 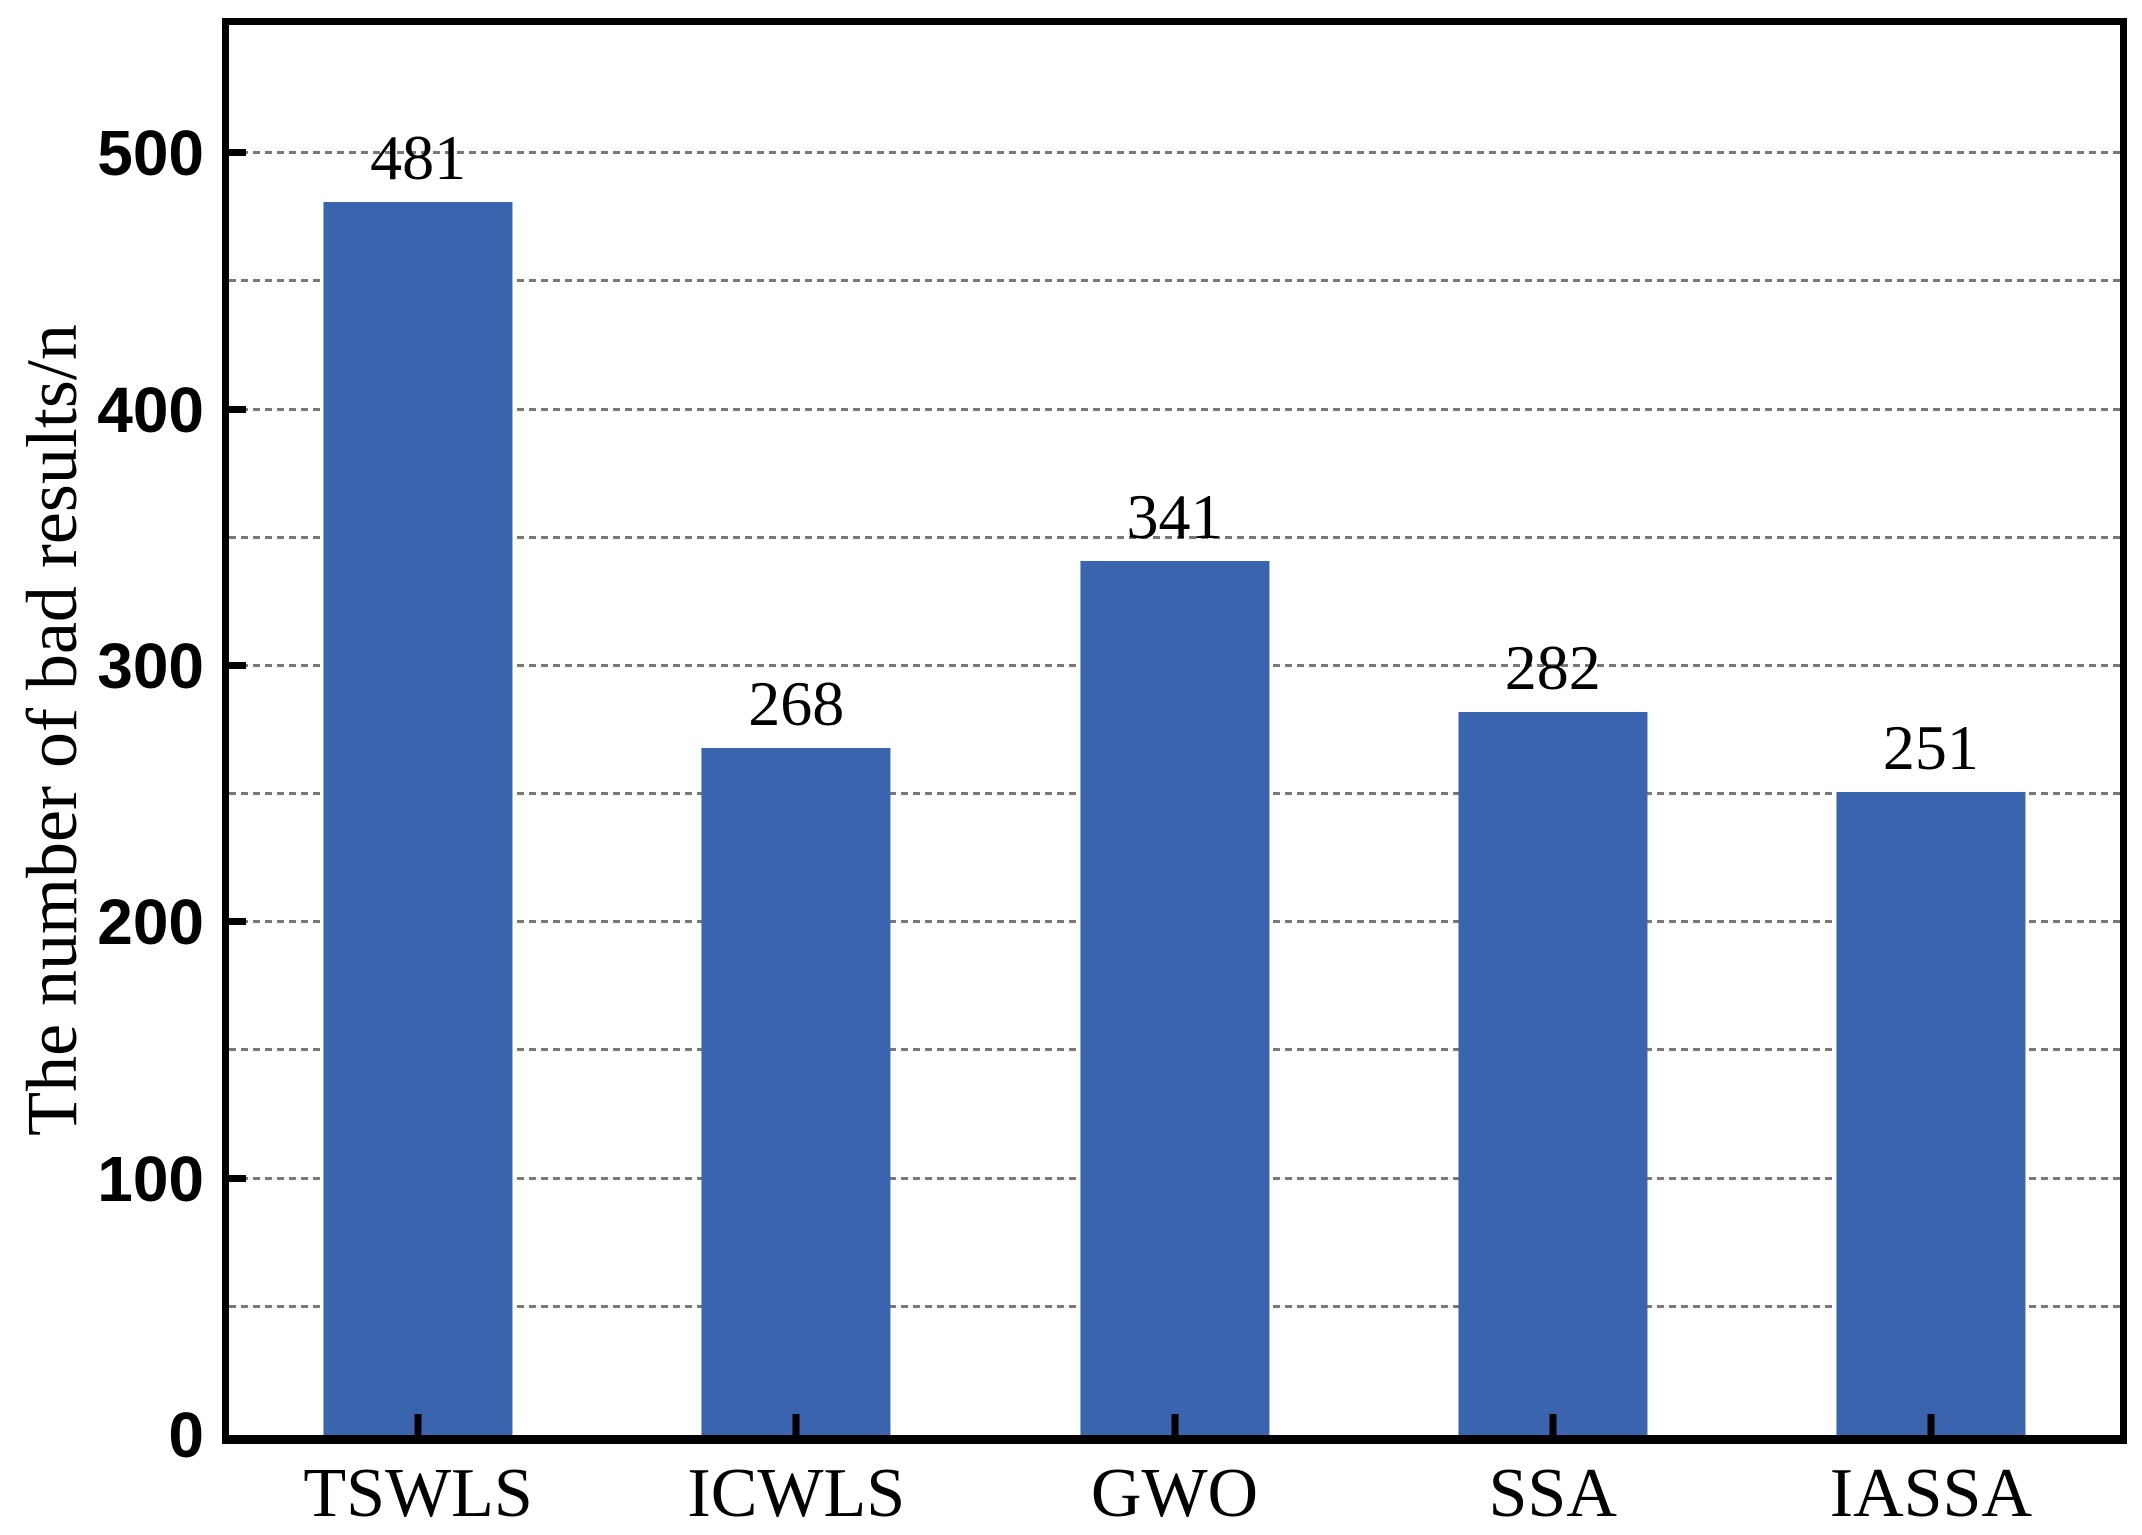 What do you see at coordinates (1552, 1493) in the screenshot?
I see `x-label-ssa: SSA` at bounding box center [1552, 1493].